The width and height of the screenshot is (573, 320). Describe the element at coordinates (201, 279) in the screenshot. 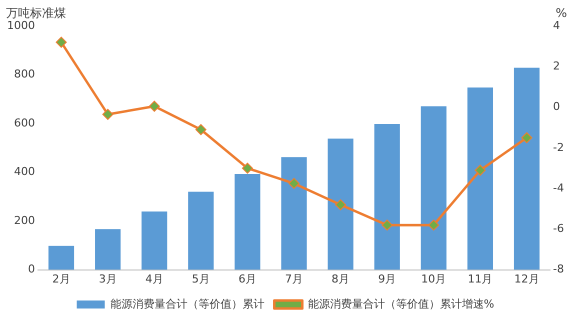

I see `x-tick-label: 5月` at that location.